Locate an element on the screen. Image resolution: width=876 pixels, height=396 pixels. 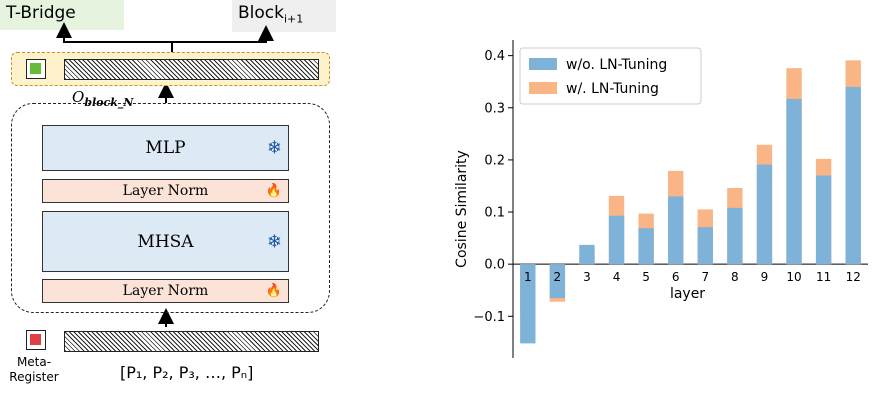
layer-norm-top: Layer Norm 🔥 is located at coordinates (165, 191).